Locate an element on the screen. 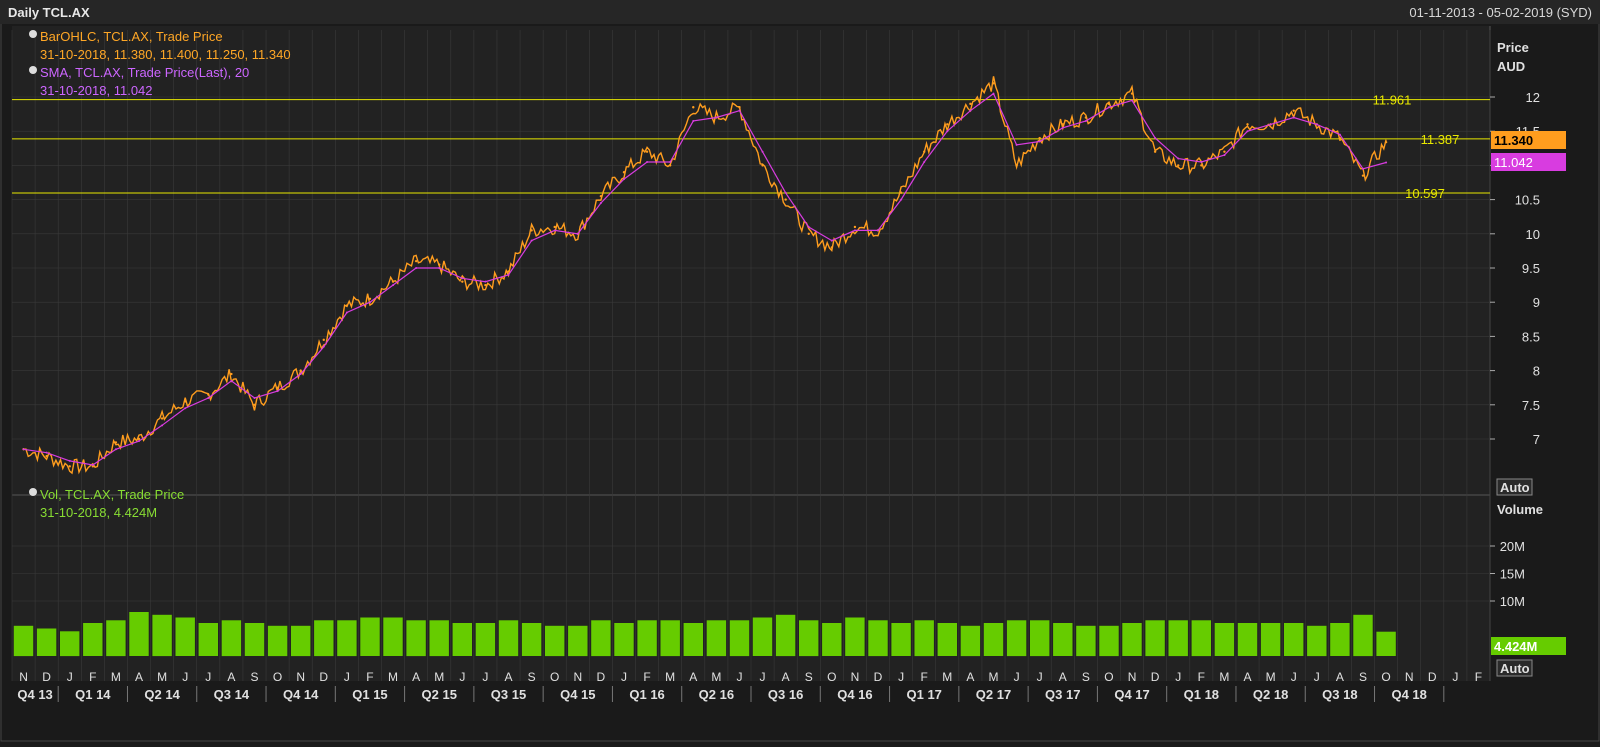  reference-line-label: 11.387 is located at coordinates (1440, 139).